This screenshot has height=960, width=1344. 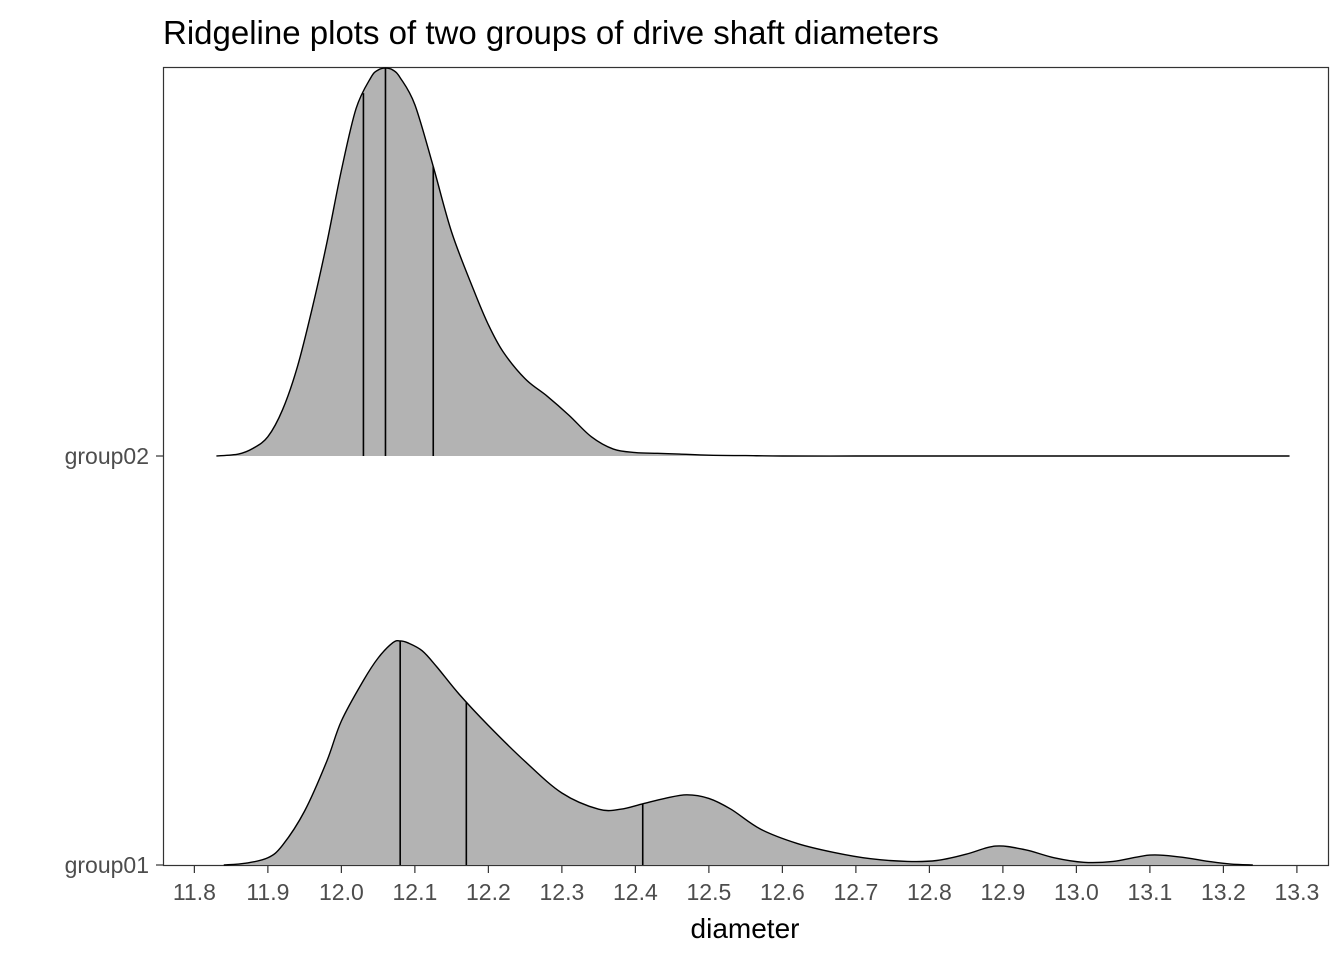 I want to click on x-tick-label: 12.9, so click(x=1003, y=892).